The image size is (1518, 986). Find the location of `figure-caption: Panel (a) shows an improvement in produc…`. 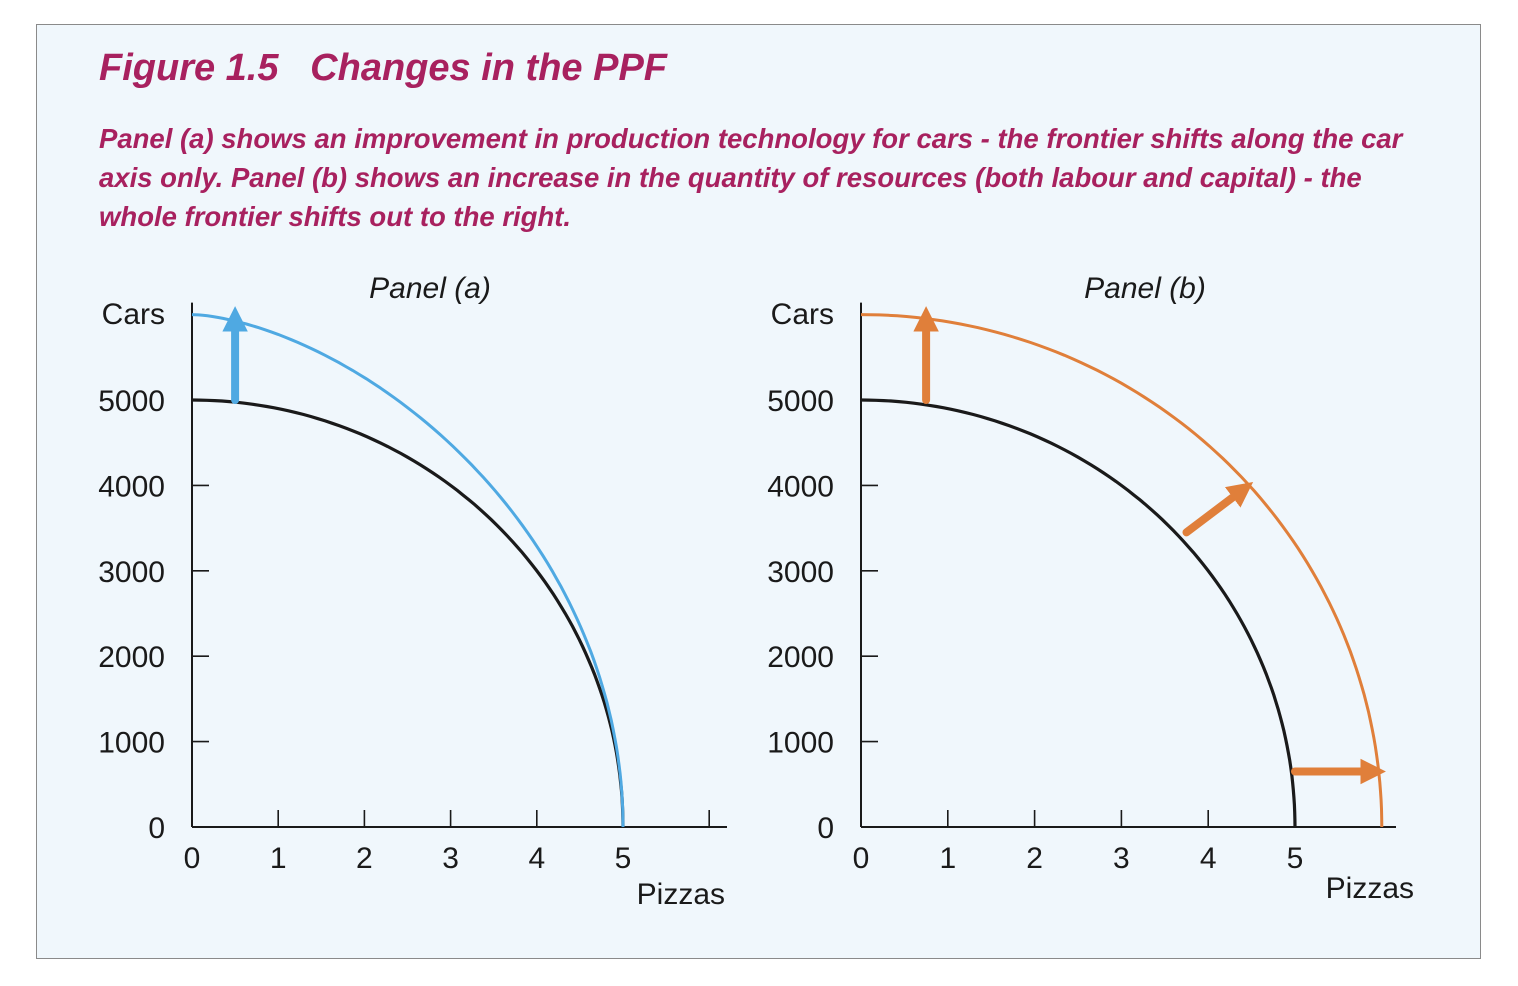

figure-caption: Panel (a) shows an improvement in produc… is located at coordinates (751, 177).